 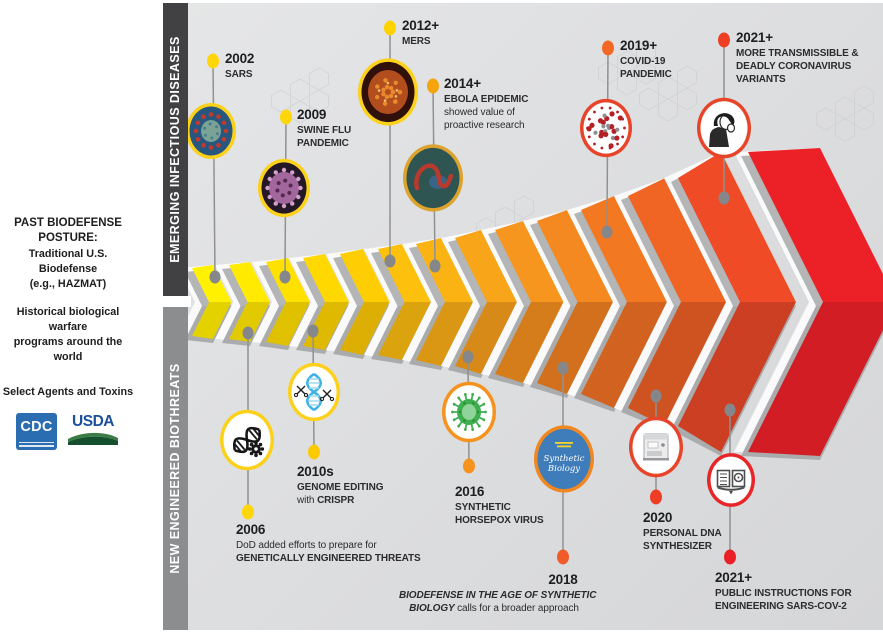 What do you see at coordinates (175, 149) in the screenshot?
I see `band-emerging-infectious-diseases: EMERGING INFECTIOUS DISEASES` at bounding box center [175, 149].